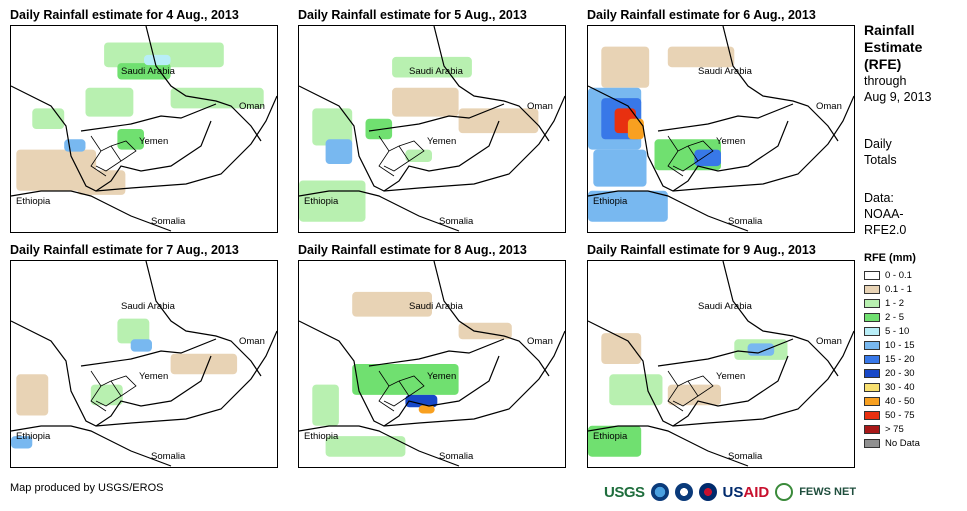 Image resolution: width=967 pixels, height=511 pixels. I want to click on panel-title: Daily Rainfall estimate for 7 Aug., 2013, so click(124, 250).